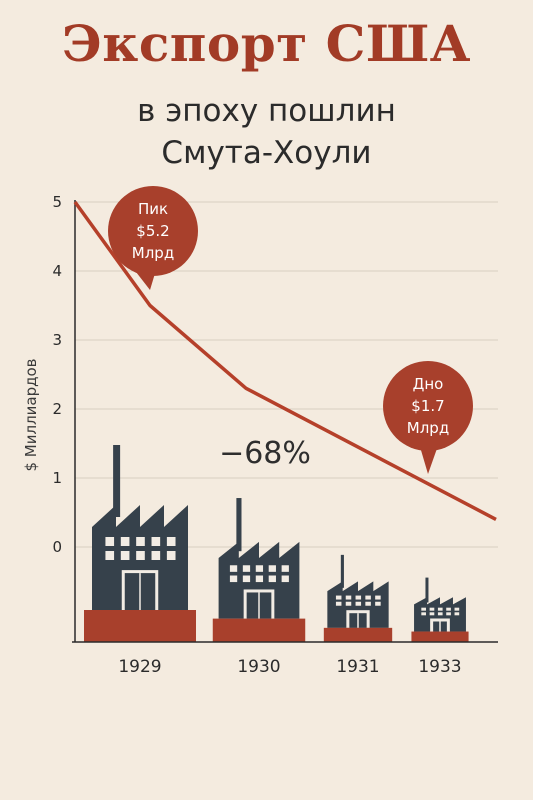 This screenshot has height=800, width=533. Describe the element at coordinates (428, 384) in the screenshot. I see `trough-label: Дно` at that location.